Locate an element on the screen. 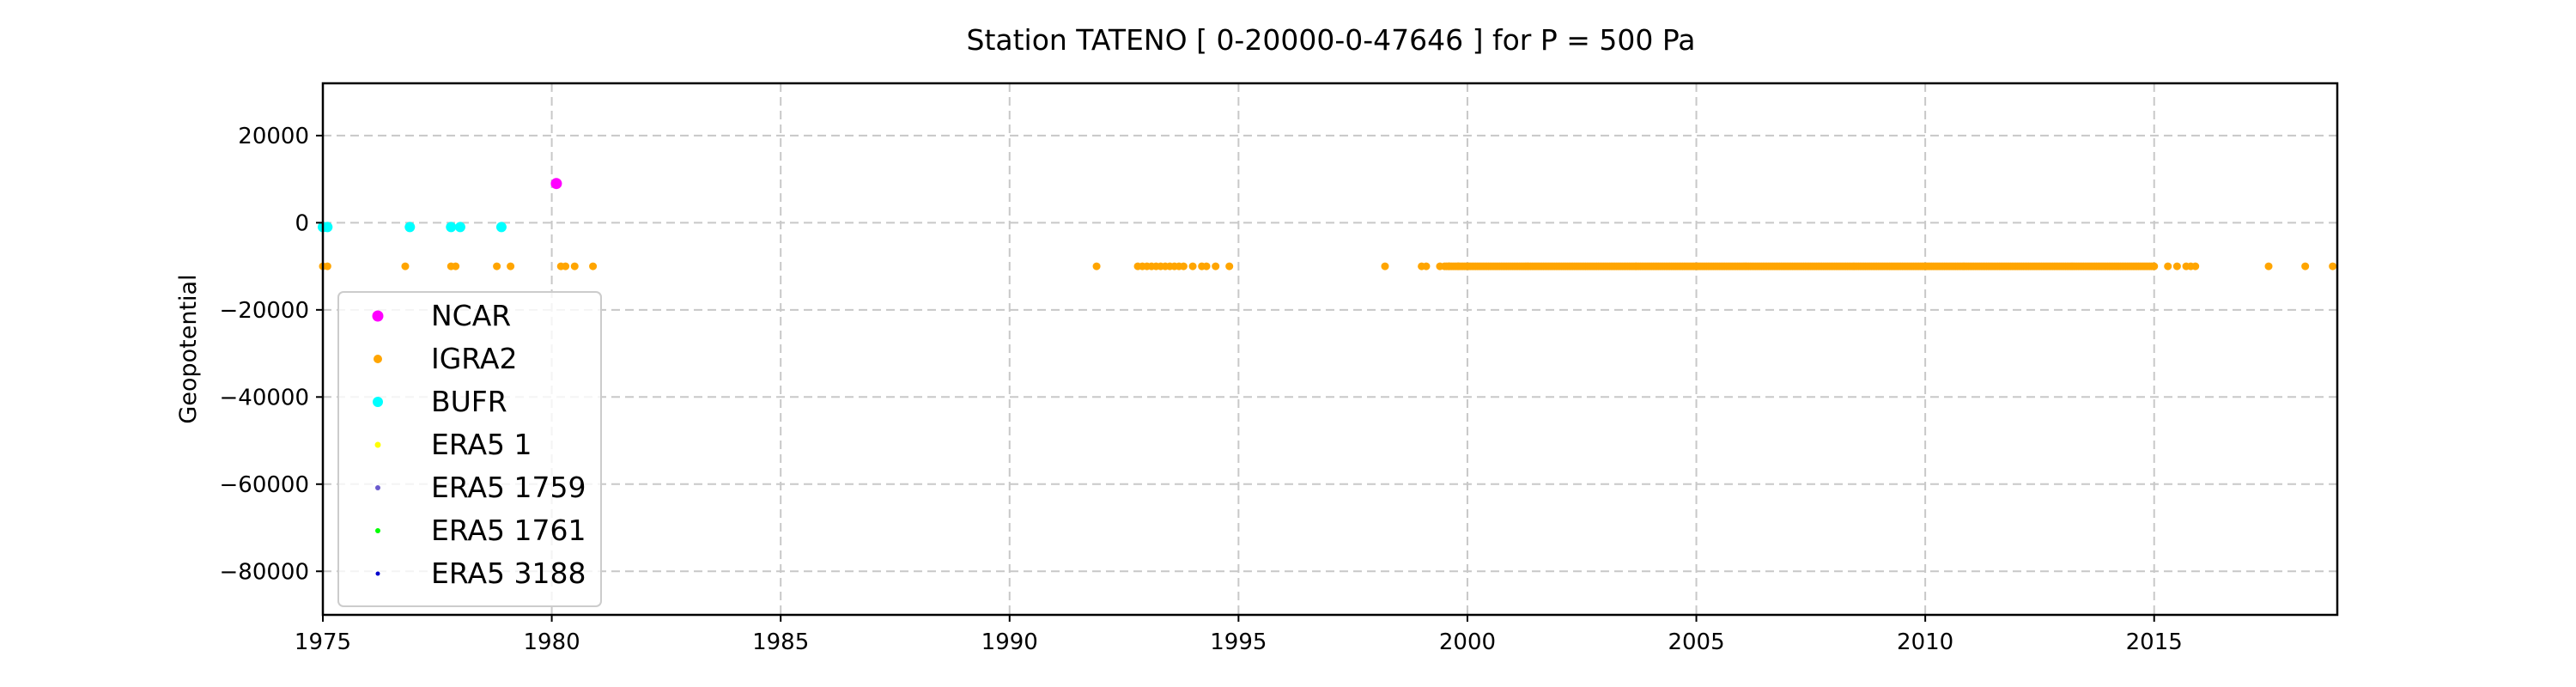 The height and width of the screenshot is (687, 2576). x-tick-label: 2000 is located at coordinates (1467, 642).